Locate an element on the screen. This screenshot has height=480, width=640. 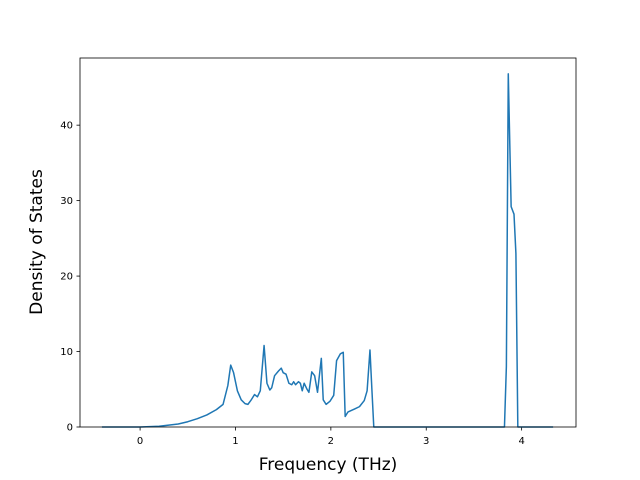
y-tick-label: 20 is located at coordinates (66, 277).